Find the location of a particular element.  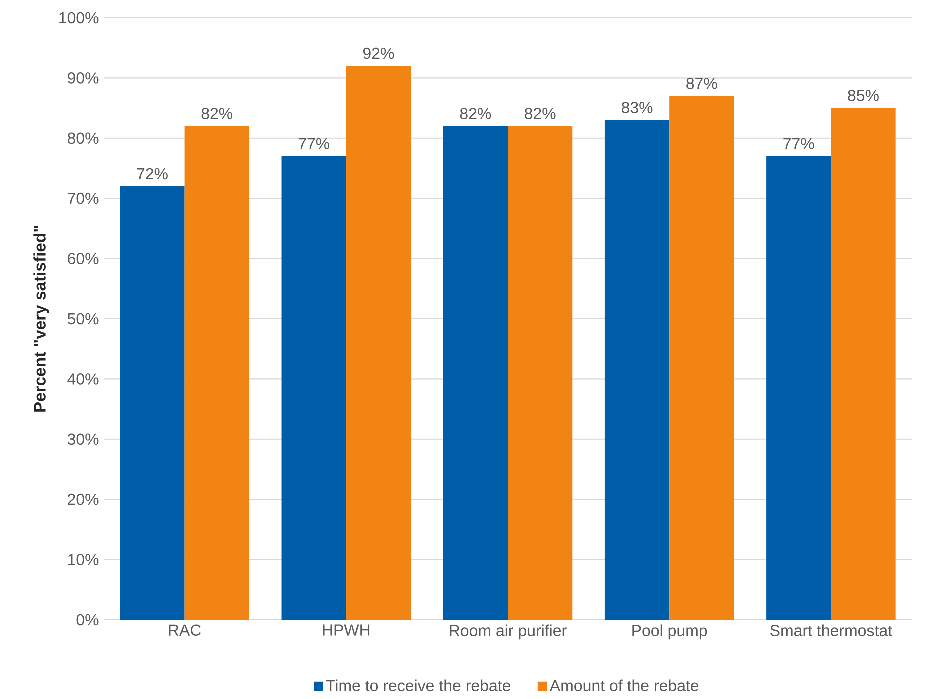

data-label: 85% is located at coordinates (863, 96).